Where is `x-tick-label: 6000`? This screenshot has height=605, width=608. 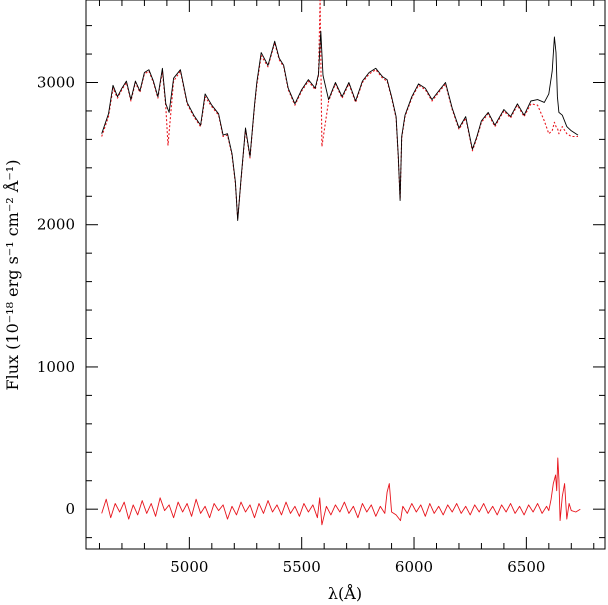
x-tick-label: 6000 is located at coordinates (414, 567).